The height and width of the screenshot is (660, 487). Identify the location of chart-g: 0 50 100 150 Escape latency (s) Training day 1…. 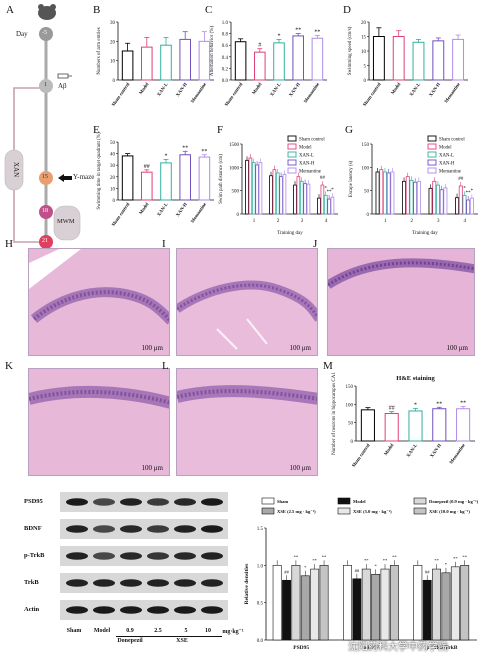
(413, 185).